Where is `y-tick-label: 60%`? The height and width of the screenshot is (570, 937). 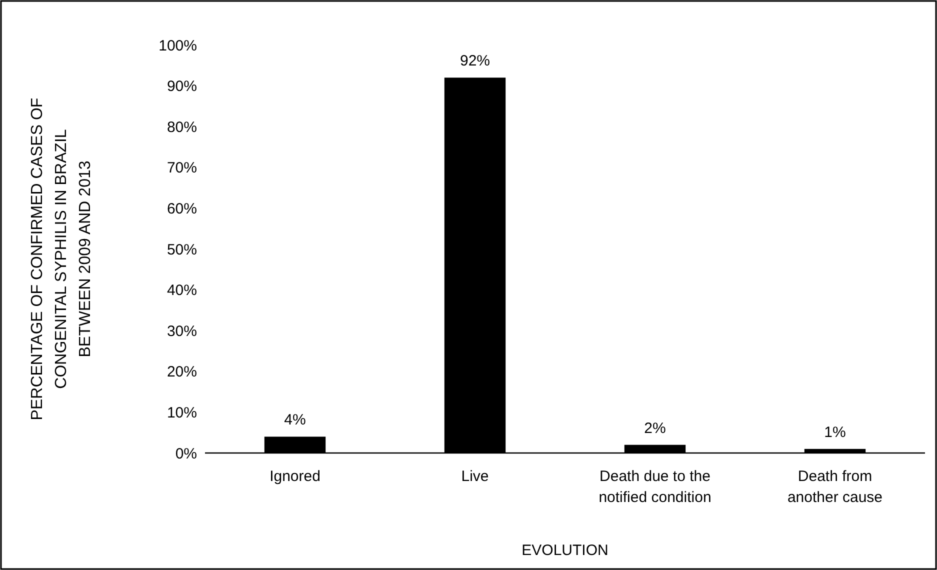 y-tick-label: 60% is located at coordinates (181, 209).